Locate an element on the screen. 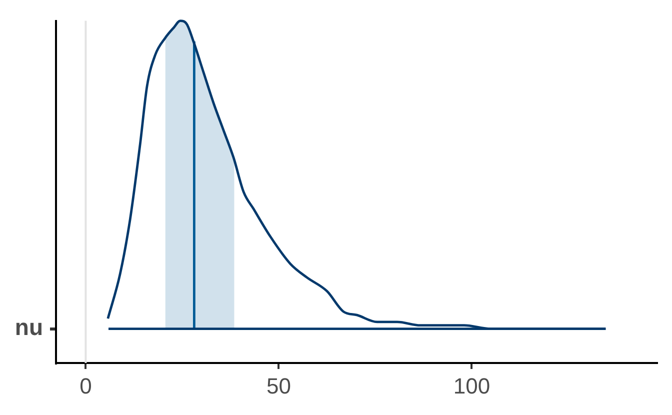 This screenshot has width=672, height=415. x-tick-label: 50 is located at coordinates (278, 385).